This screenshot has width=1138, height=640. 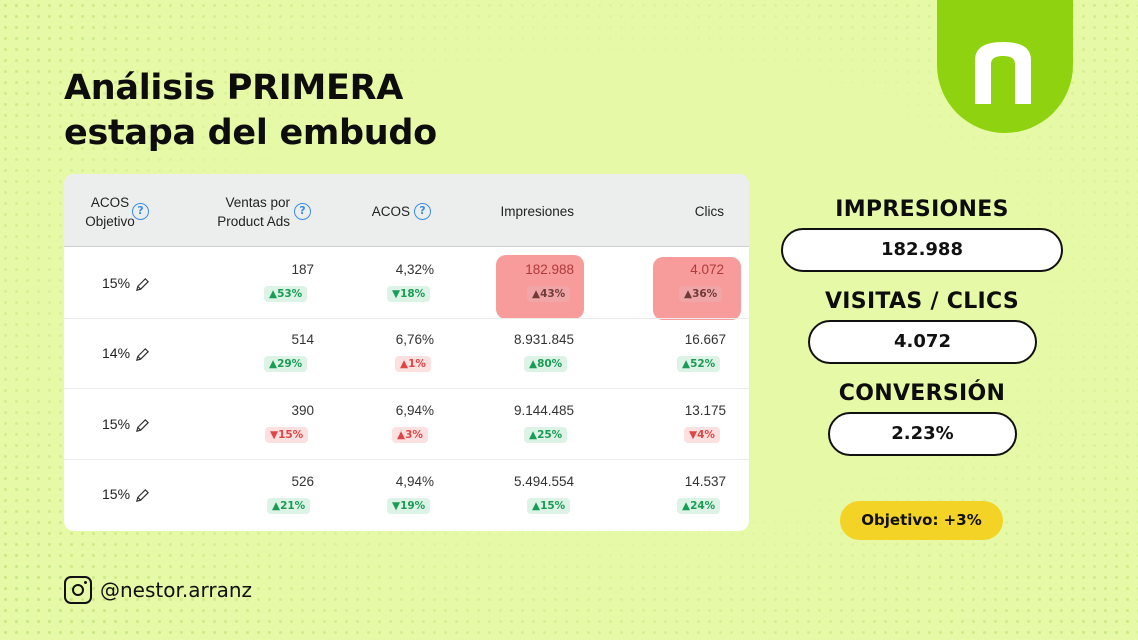 I want to click on clics-change-badge: ▲24%, so click(x=699, y=506).